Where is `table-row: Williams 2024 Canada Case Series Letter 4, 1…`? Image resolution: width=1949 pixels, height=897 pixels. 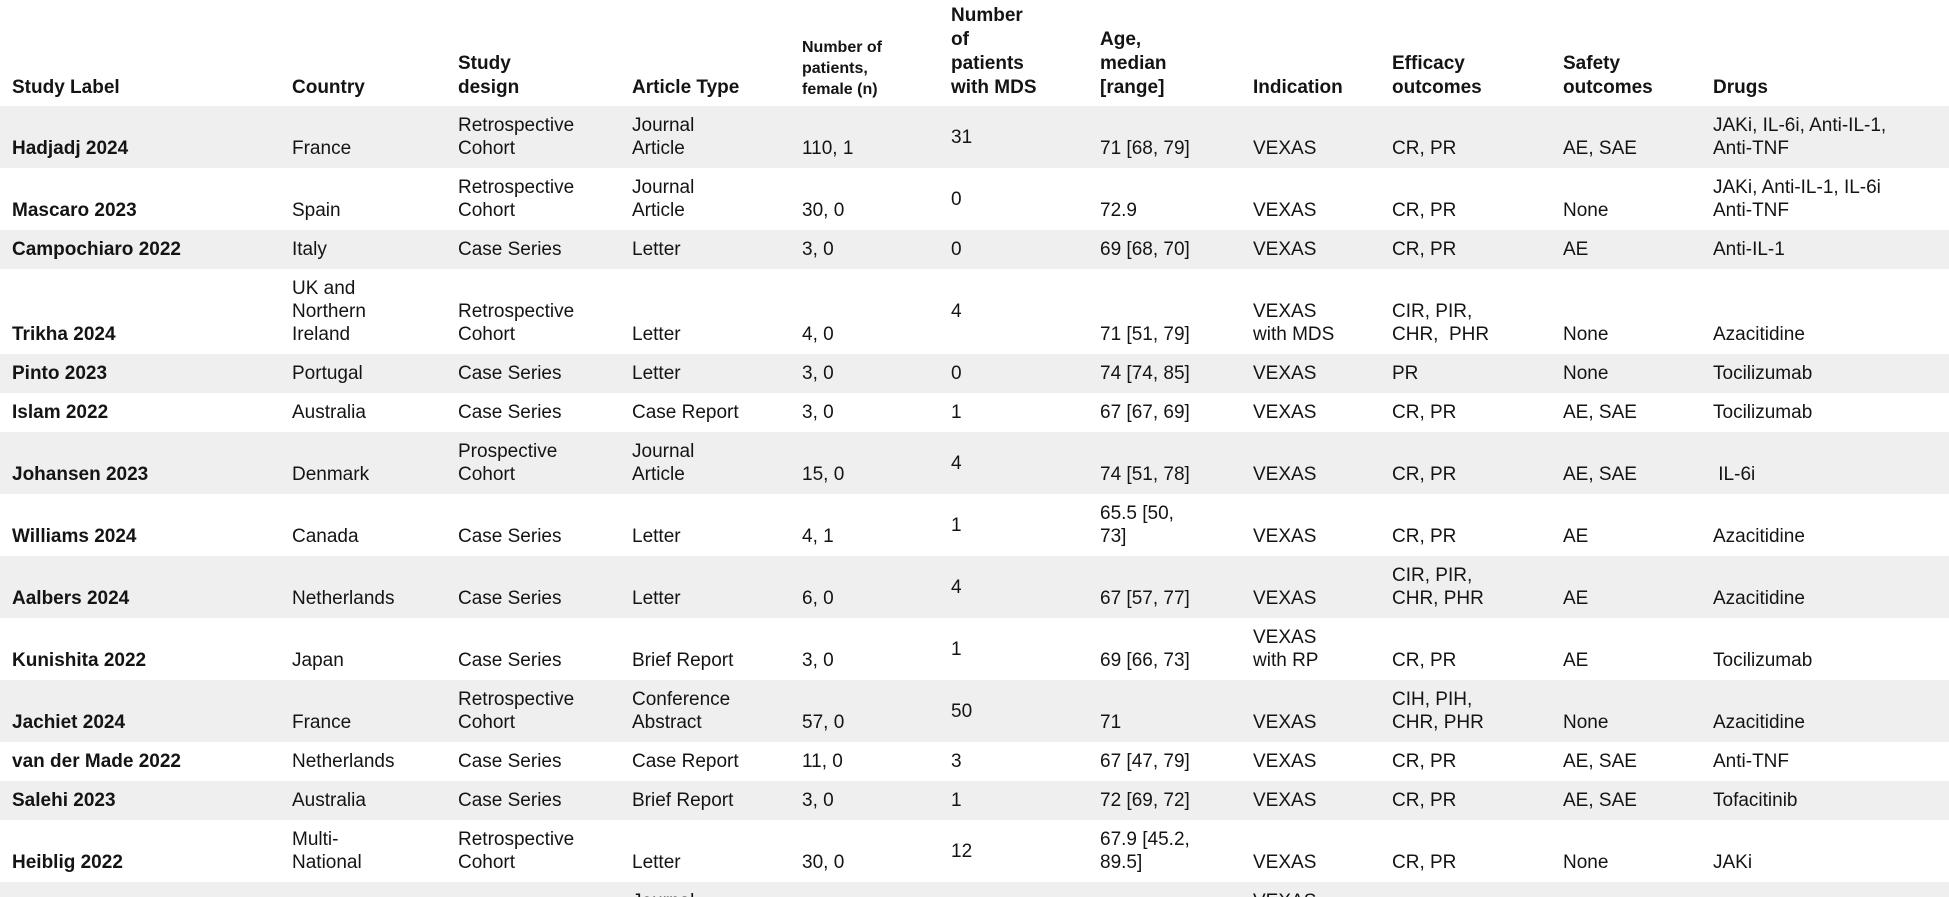 table-row: Williams 2024 Canada Case Series Letter 4, 1… is located at coordinates (974, 525).